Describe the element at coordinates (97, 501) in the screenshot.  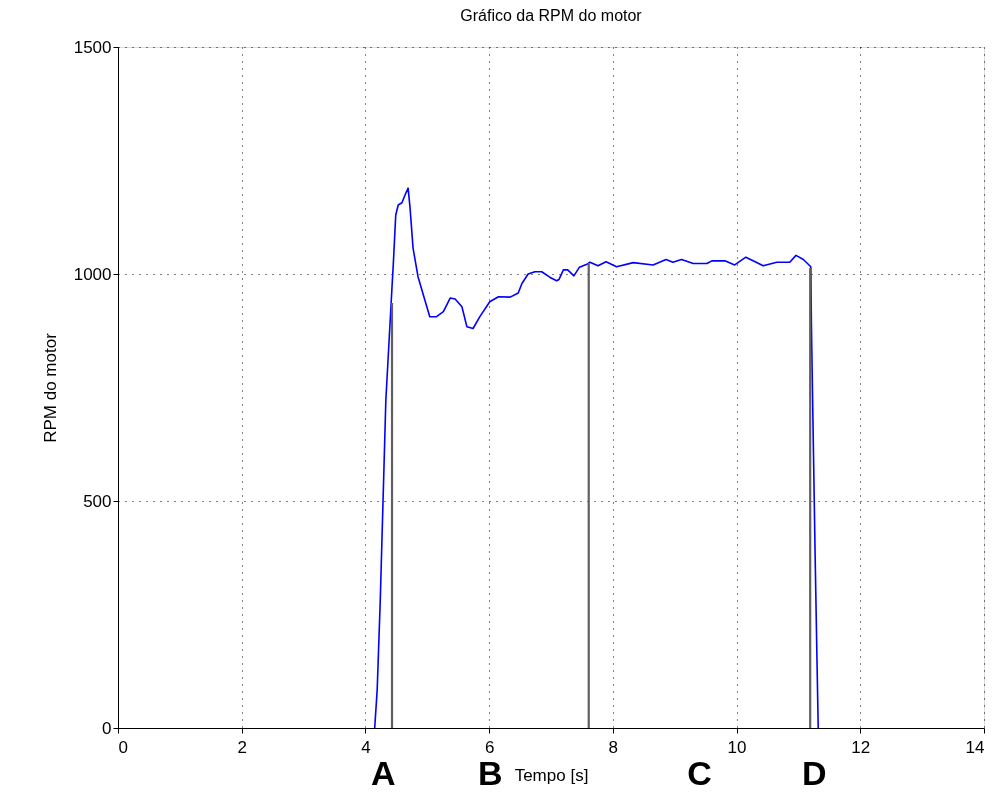
I see `y-tick-label: 500` at that location.